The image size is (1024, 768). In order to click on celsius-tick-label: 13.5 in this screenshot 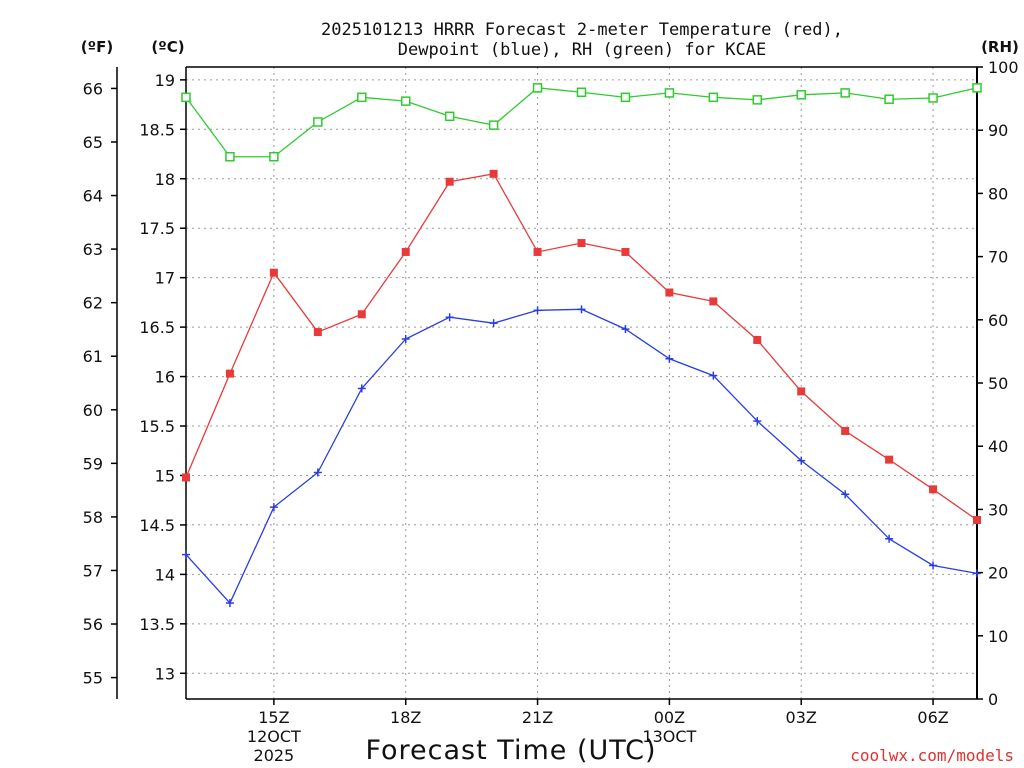, I will do `click(157, 624)`.